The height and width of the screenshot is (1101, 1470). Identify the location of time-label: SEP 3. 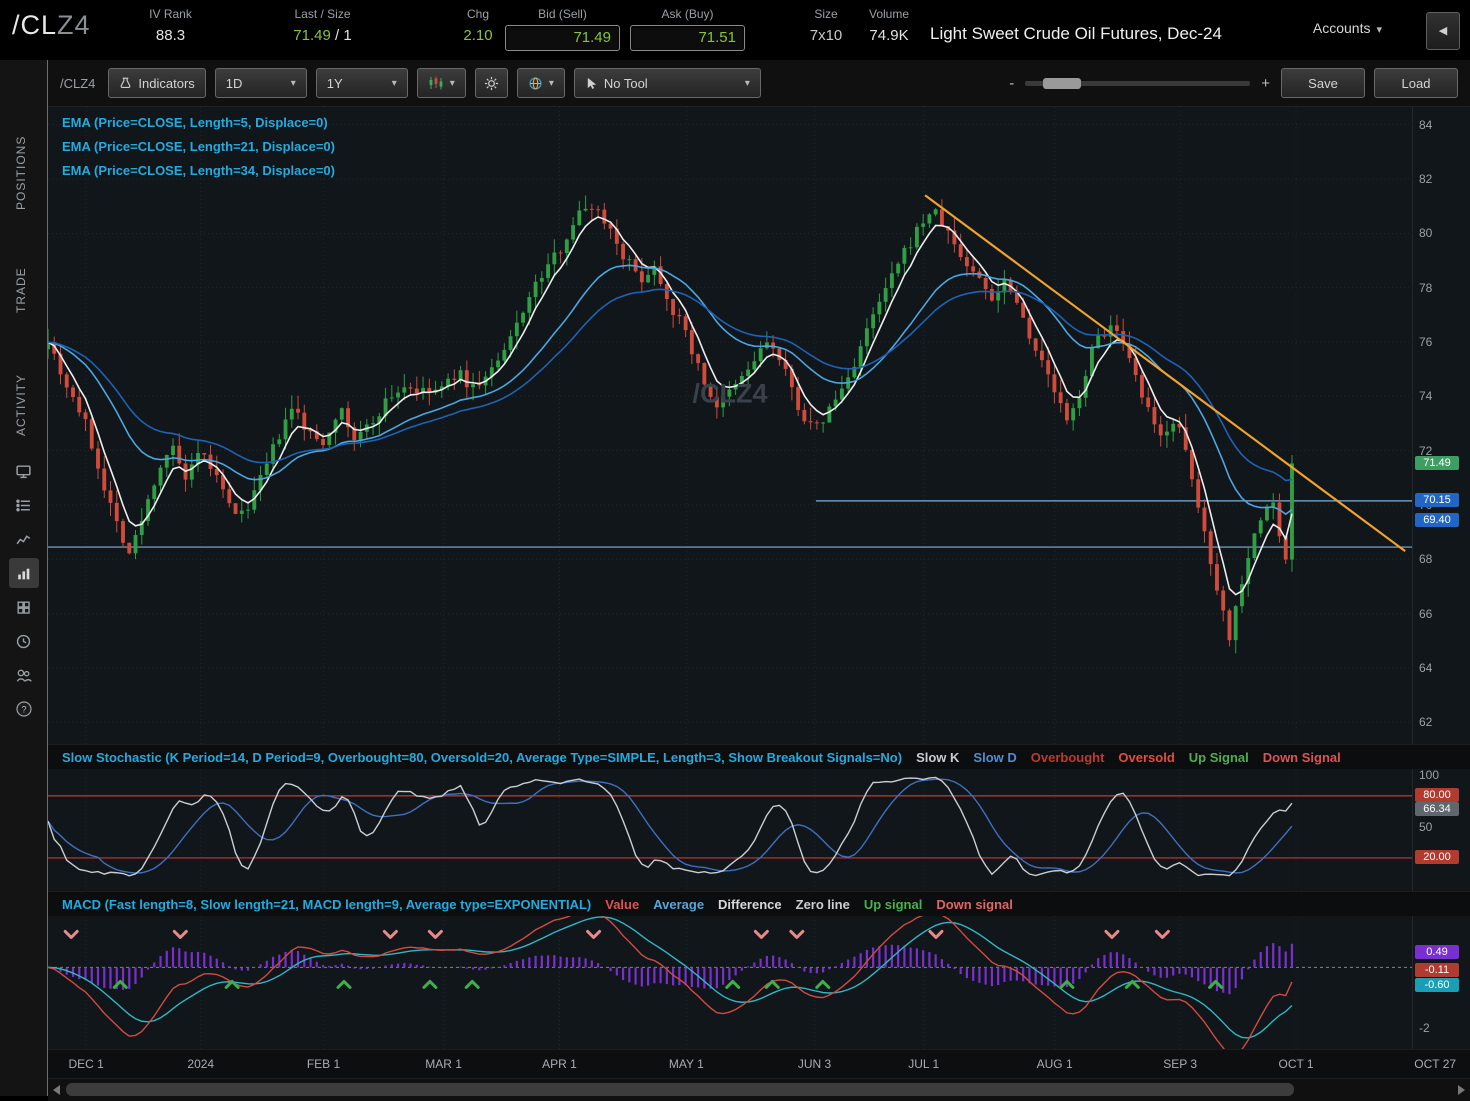
(1180, 1064).